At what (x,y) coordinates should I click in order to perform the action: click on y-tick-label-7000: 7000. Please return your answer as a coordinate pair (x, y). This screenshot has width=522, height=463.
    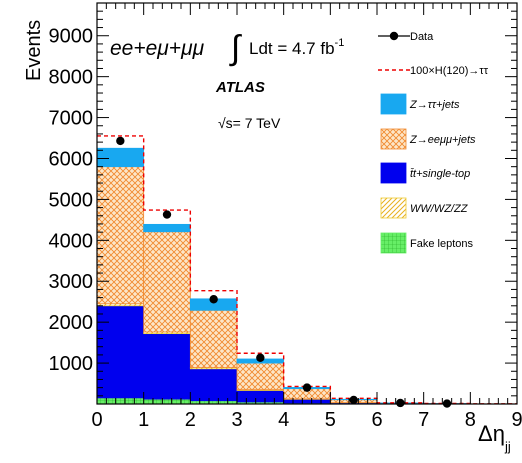
    Looking at the image, I should click on (71, 119).